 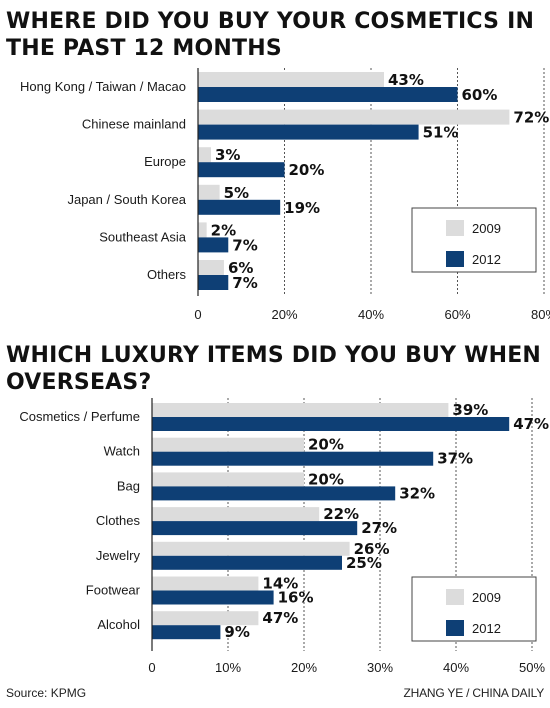 I want to click on x-tick-label: 10%, so click(x=228, y=667).